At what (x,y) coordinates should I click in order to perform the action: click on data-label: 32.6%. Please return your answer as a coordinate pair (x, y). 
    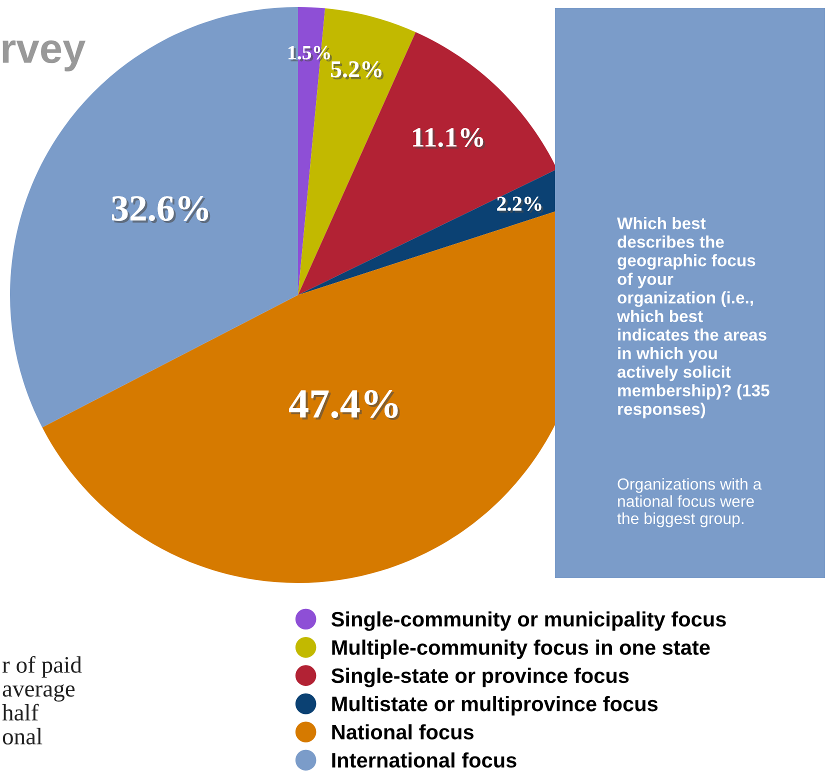
    Looking at the image, I should click on (161, 210).